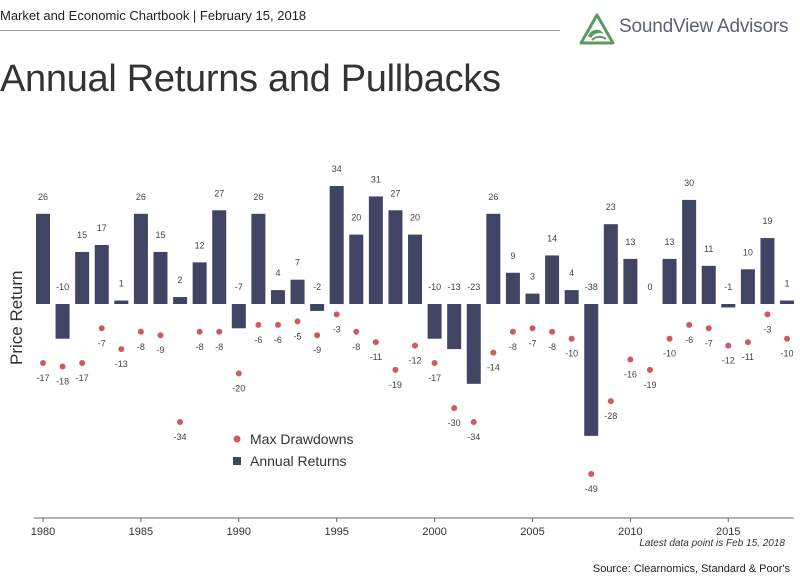  Describe the element at coordinates (670, 242) in the screenshot. I see `return-label: 13` at that location.